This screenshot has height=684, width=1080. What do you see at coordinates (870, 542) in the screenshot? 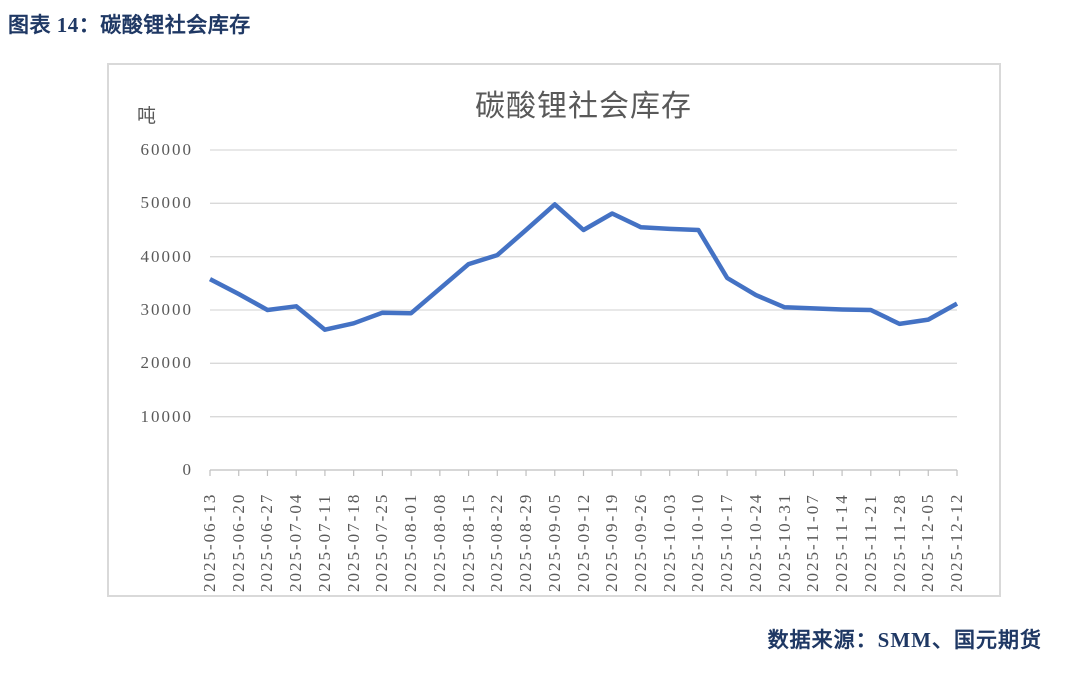
I see `x-tick-label: 2025-11-21` at bounding box center [870, 542].